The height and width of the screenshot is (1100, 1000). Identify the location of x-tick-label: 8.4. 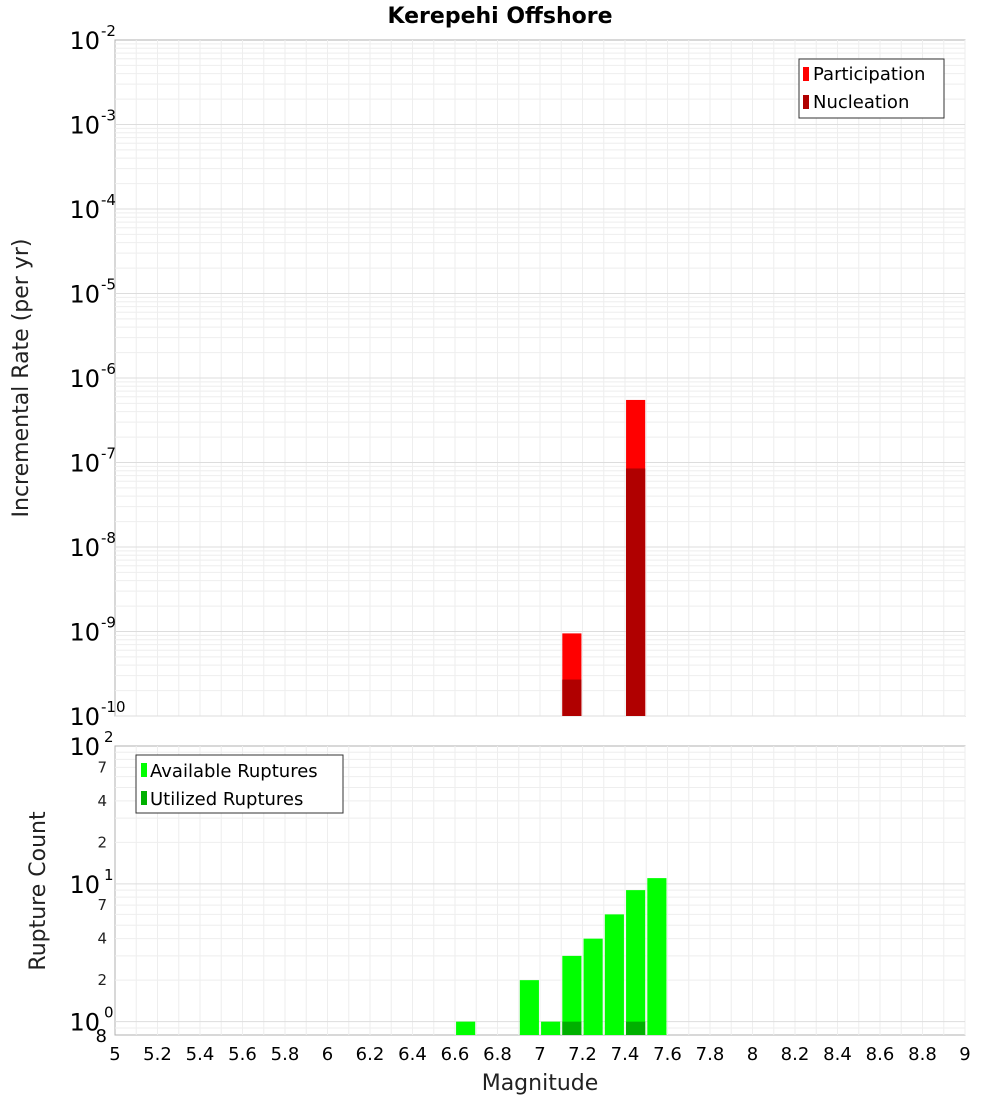
(837, 1054).